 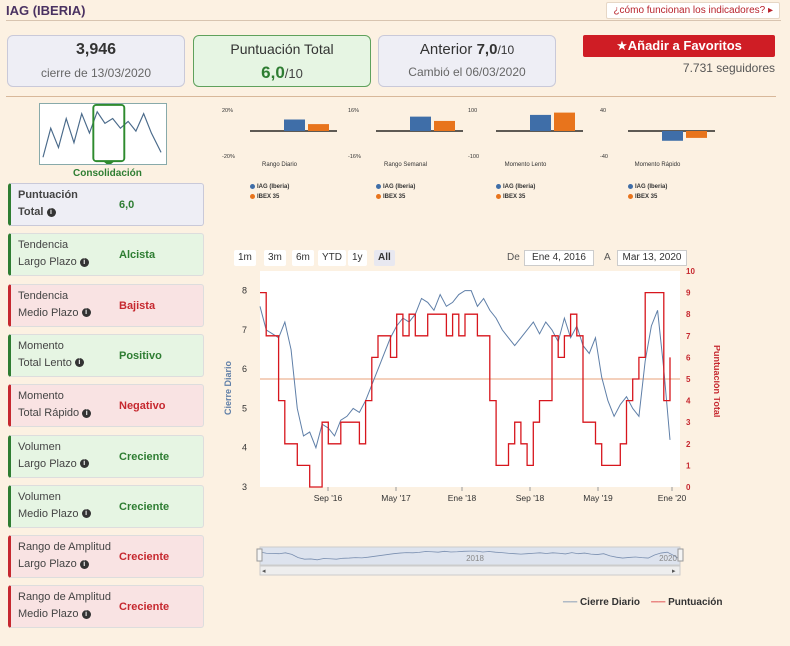 What do you see at coordinates (31, 212) in the screenshot?
I see `indicator-label-line2-text: Total` at bounding box center [31, 212].